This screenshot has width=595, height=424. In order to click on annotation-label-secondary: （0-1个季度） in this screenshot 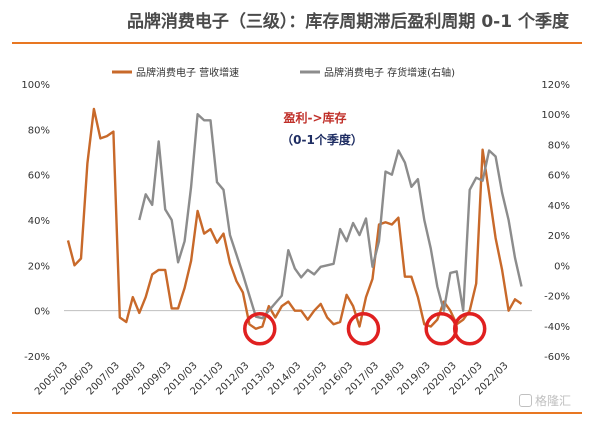, I will do `click(322, 139)`.